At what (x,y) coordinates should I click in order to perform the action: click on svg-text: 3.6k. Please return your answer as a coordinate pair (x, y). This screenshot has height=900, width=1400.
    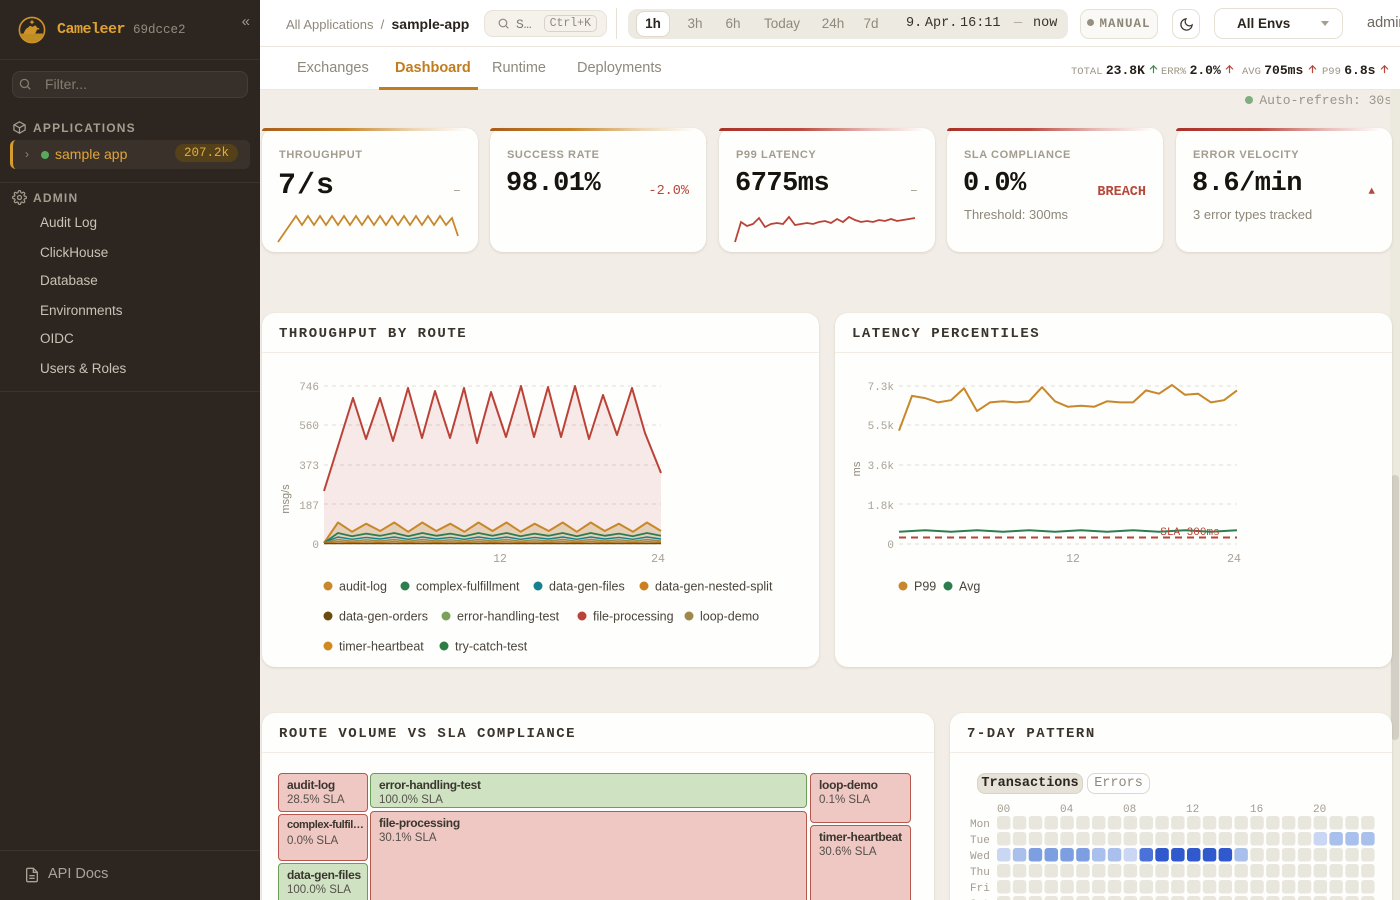
    Looking at the image, I should click on (881, 467).